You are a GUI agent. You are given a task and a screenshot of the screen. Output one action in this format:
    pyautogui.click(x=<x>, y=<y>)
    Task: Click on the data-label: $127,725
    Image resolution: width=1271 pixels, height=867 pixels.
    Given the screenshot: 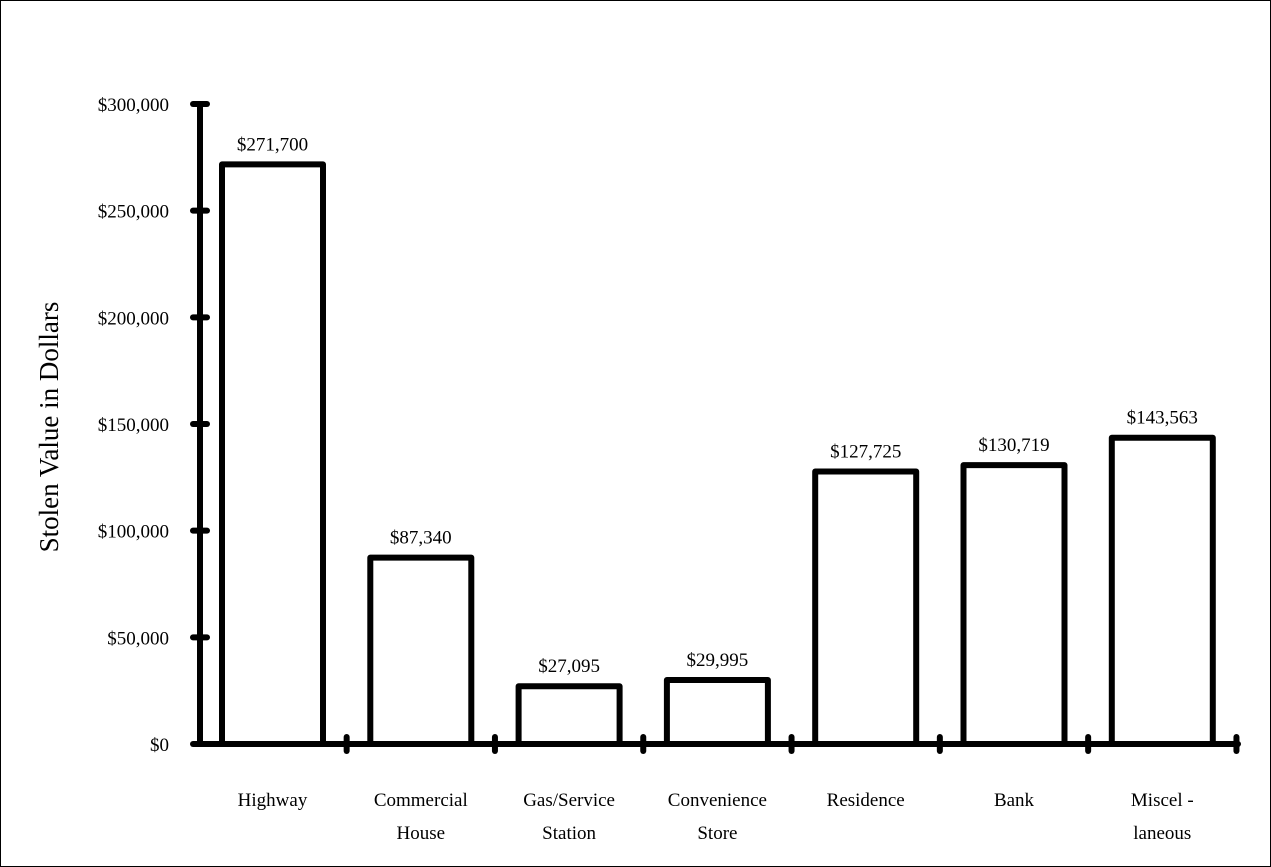 What is the action you would take?
    pyautogui.click(x=865, y=452)
    